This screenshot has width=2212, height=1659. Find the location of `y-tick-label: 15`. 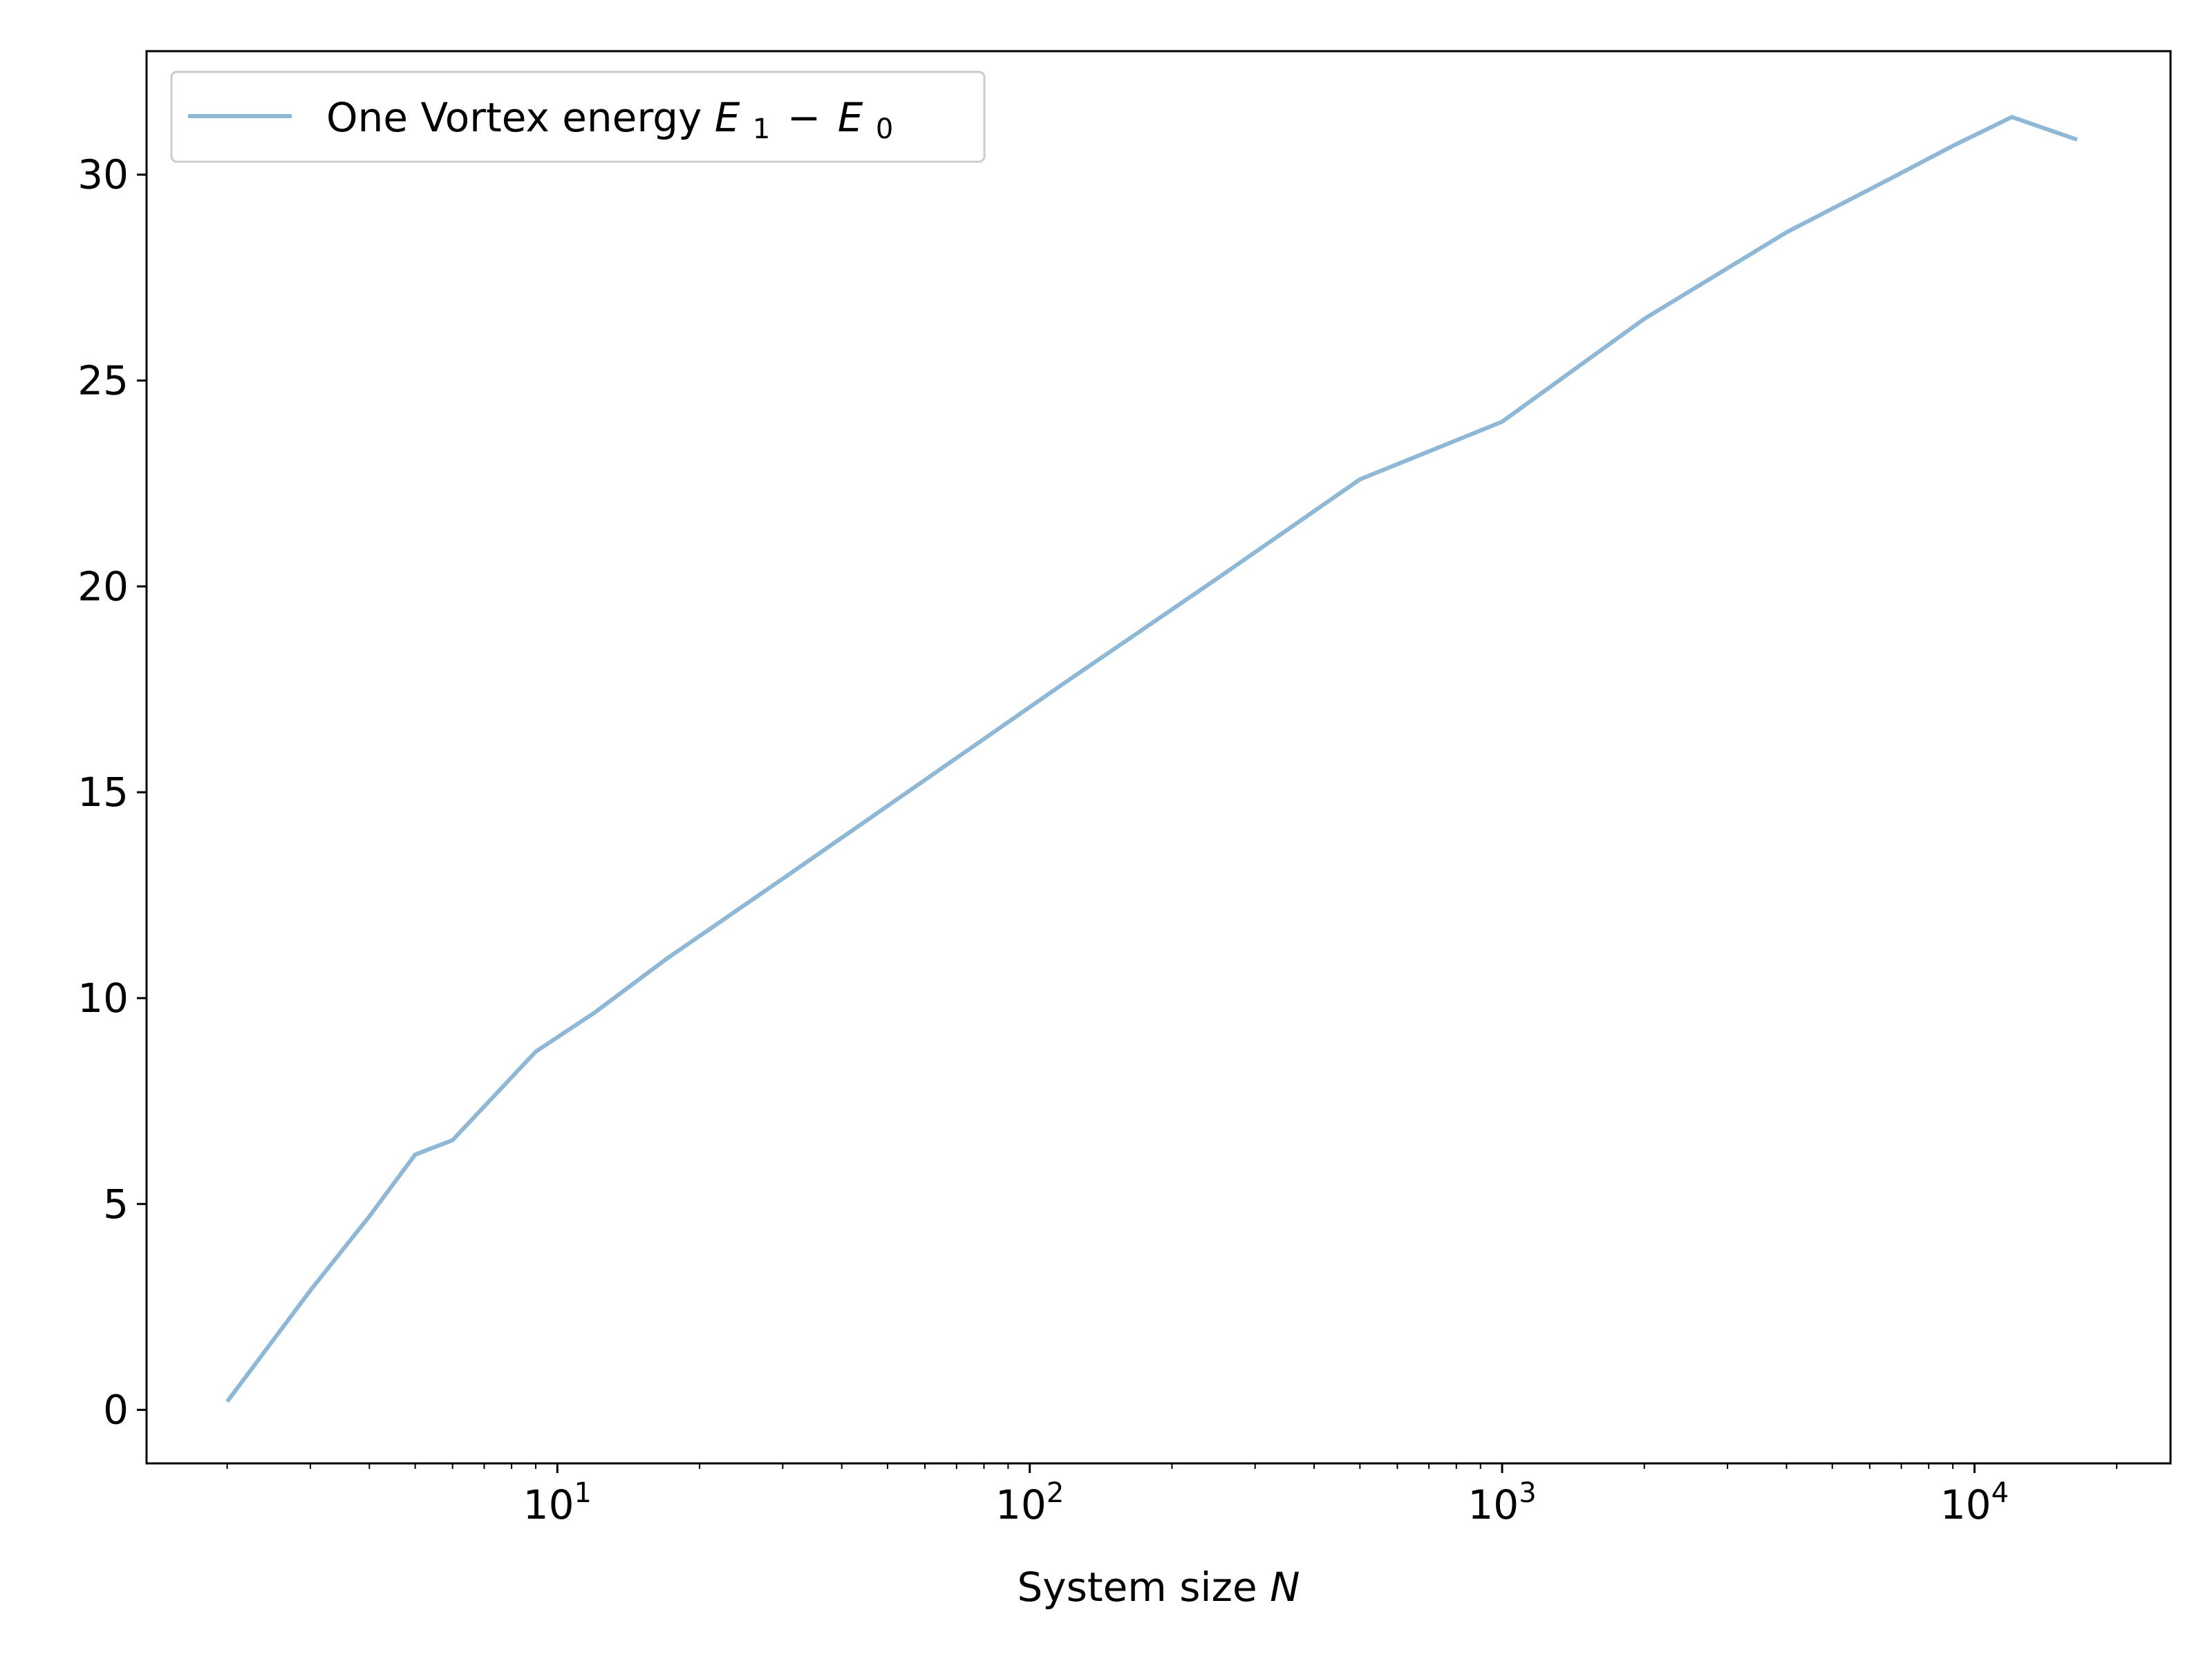

y-tick-label: 15 is located at coordinates (103, 793).